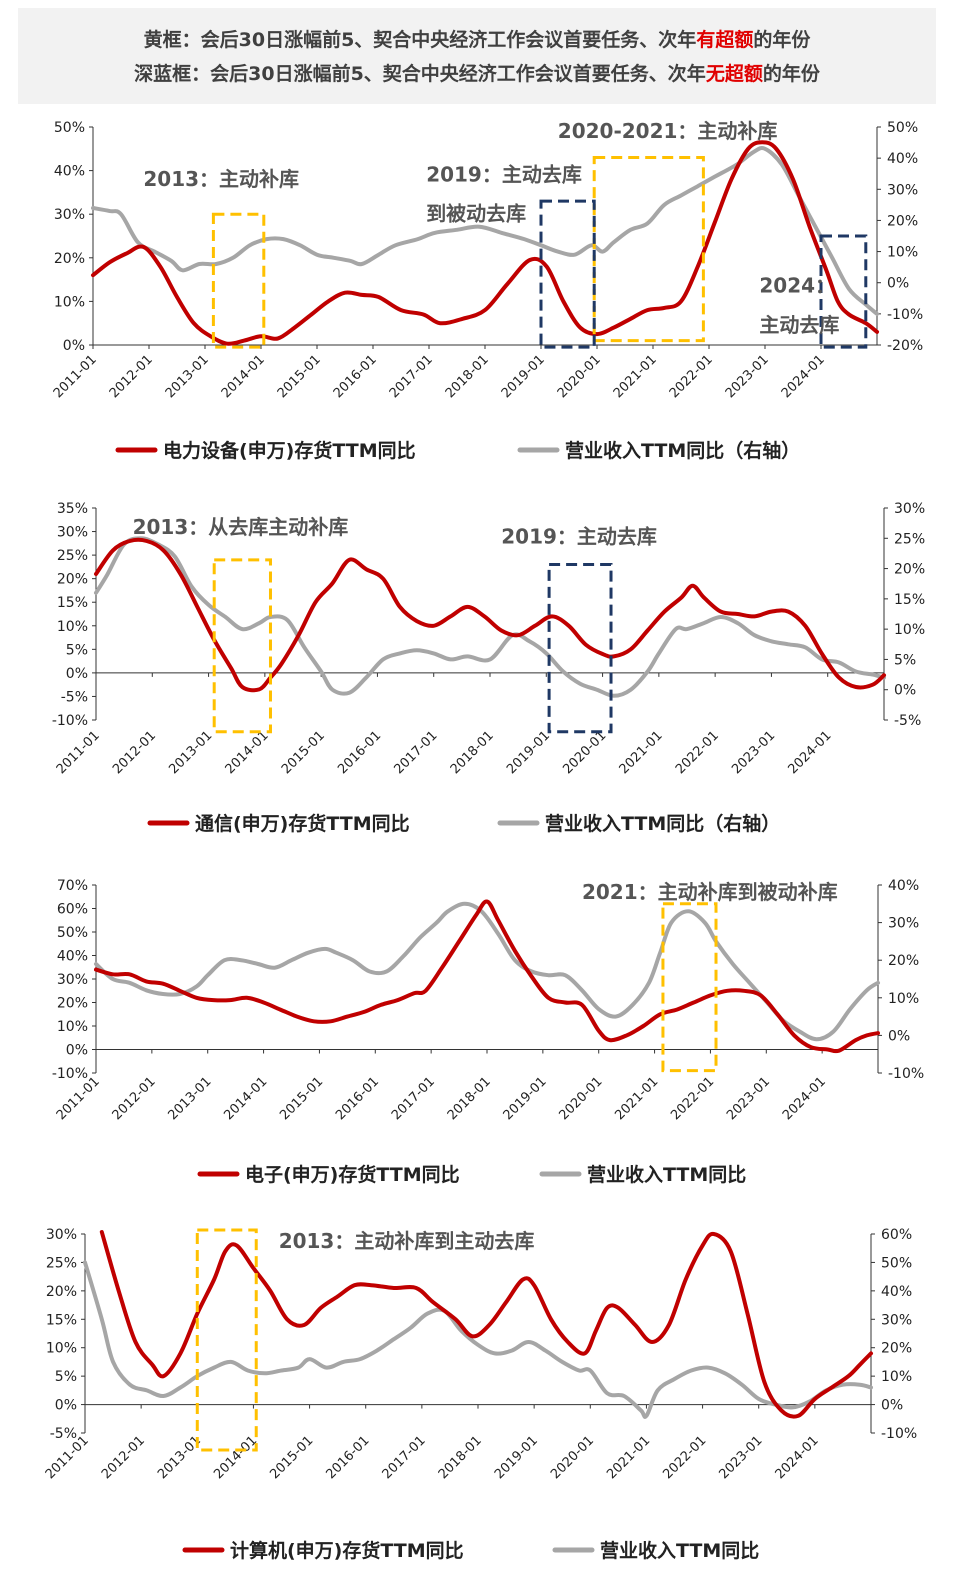 The image size is (969, 1582). What do you see at coordinates (905, 346) in the screenshot?
I see `right-tick-label: -20%` at bounding box center [905, 346].